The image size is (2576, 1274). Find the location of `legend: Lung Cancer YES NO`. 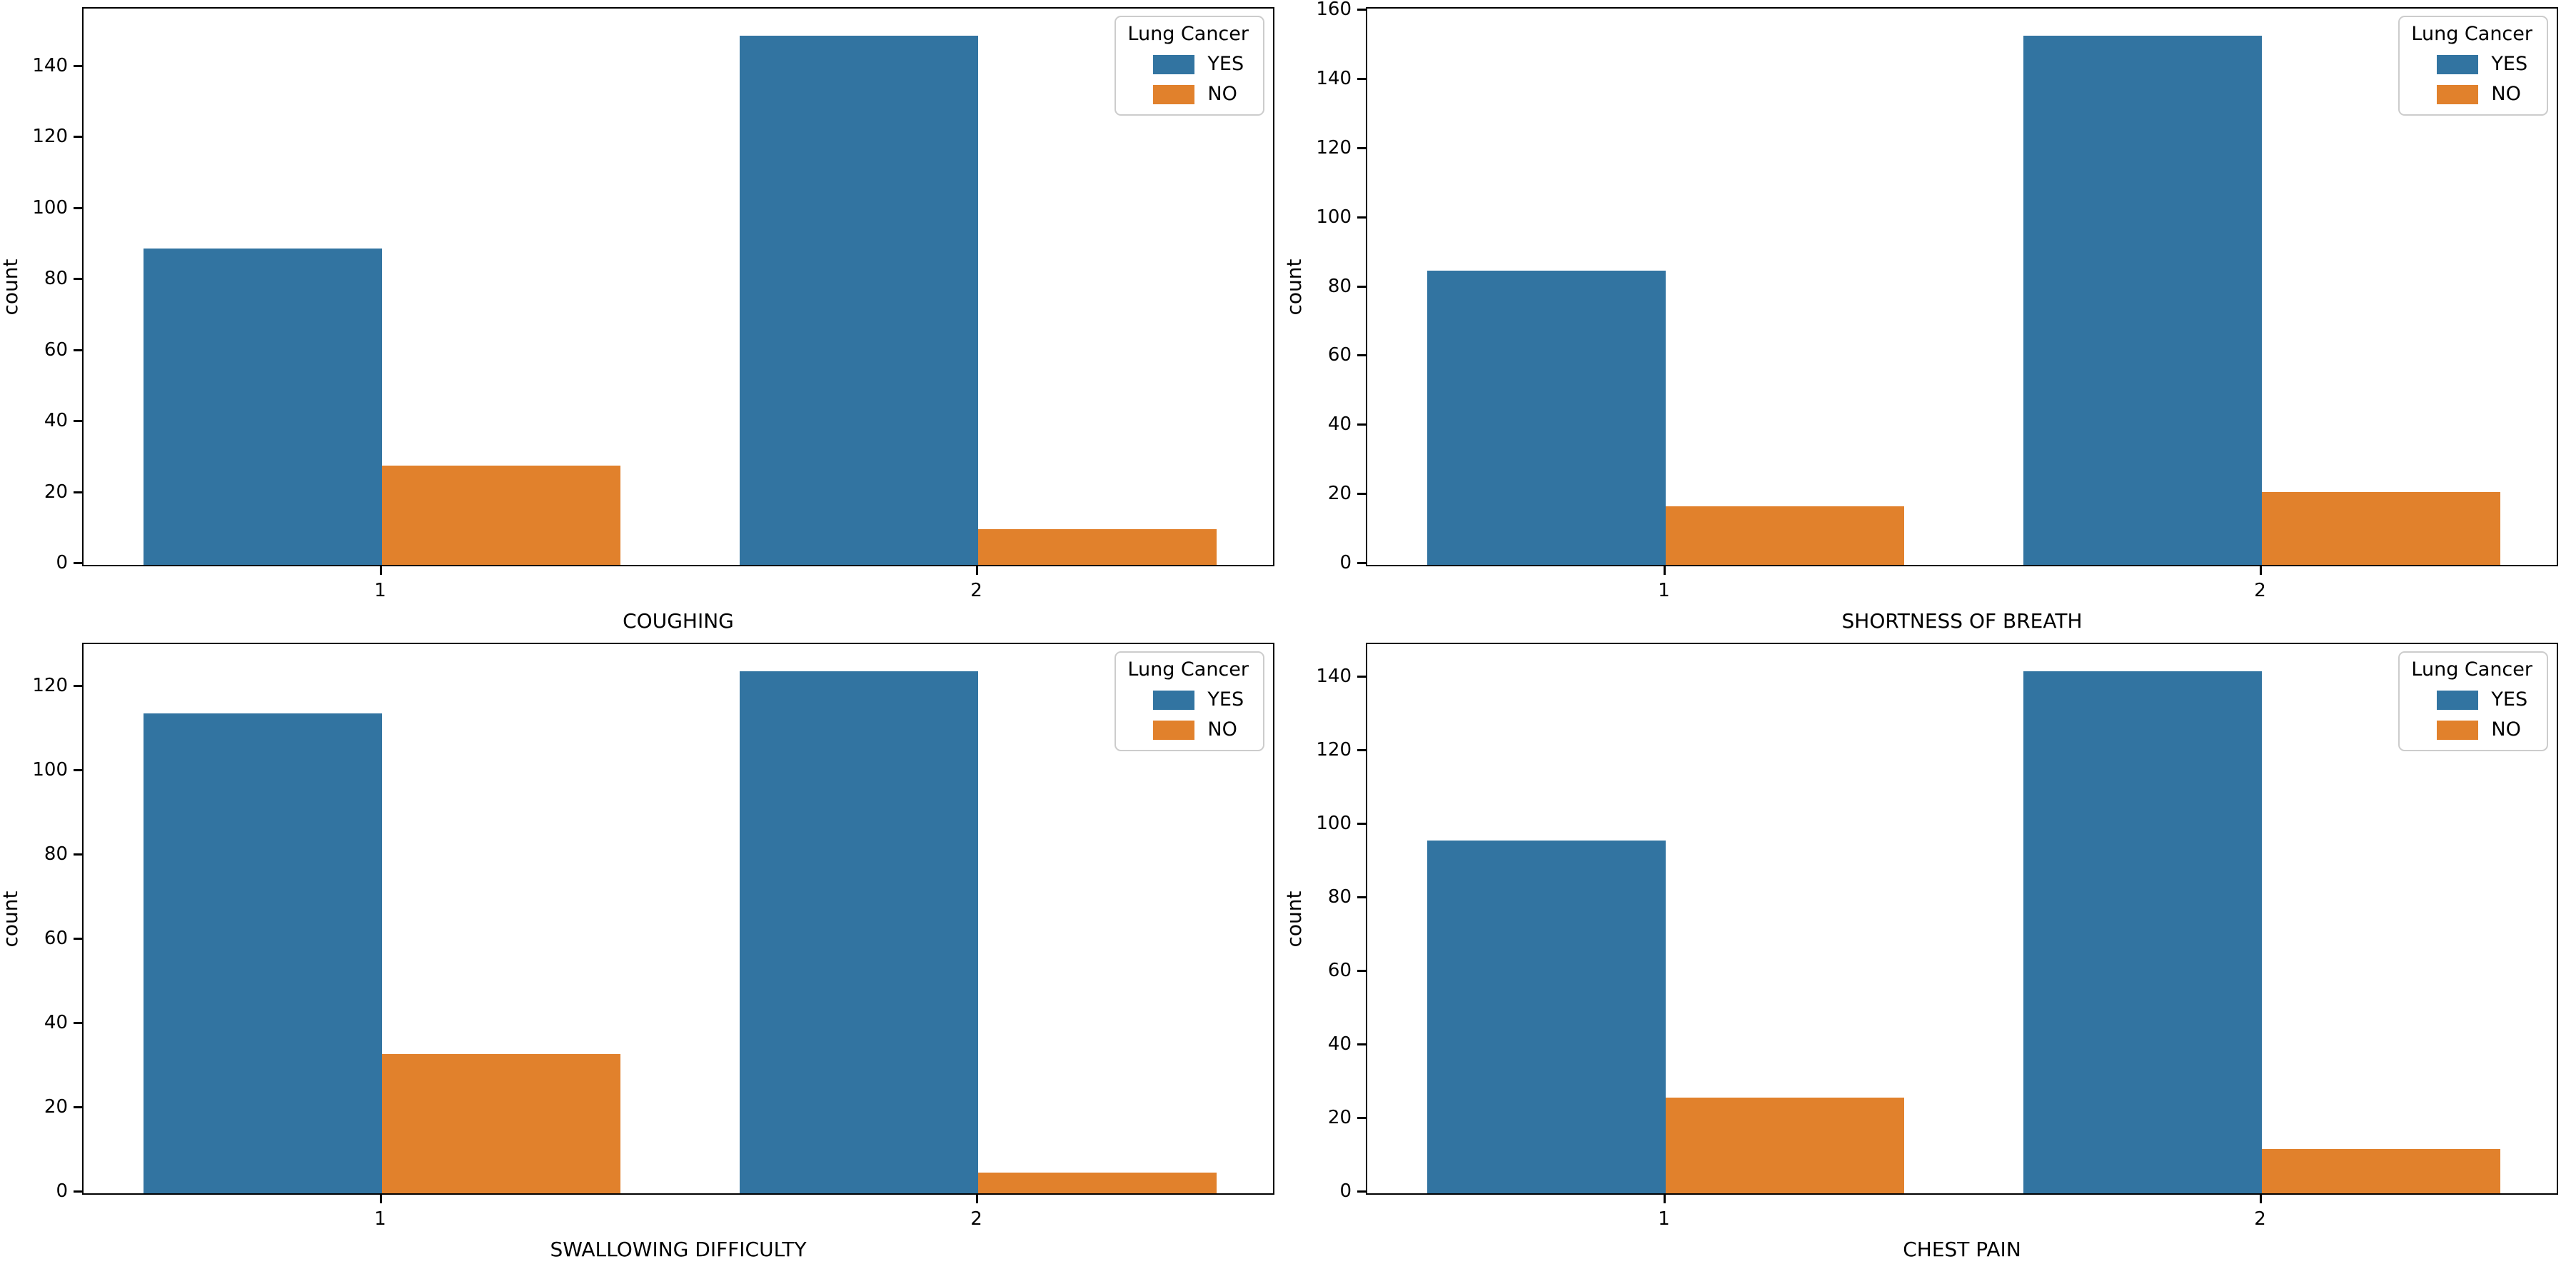

legend: Lung Cancer YES NO is located at coordinates (1189, 66).